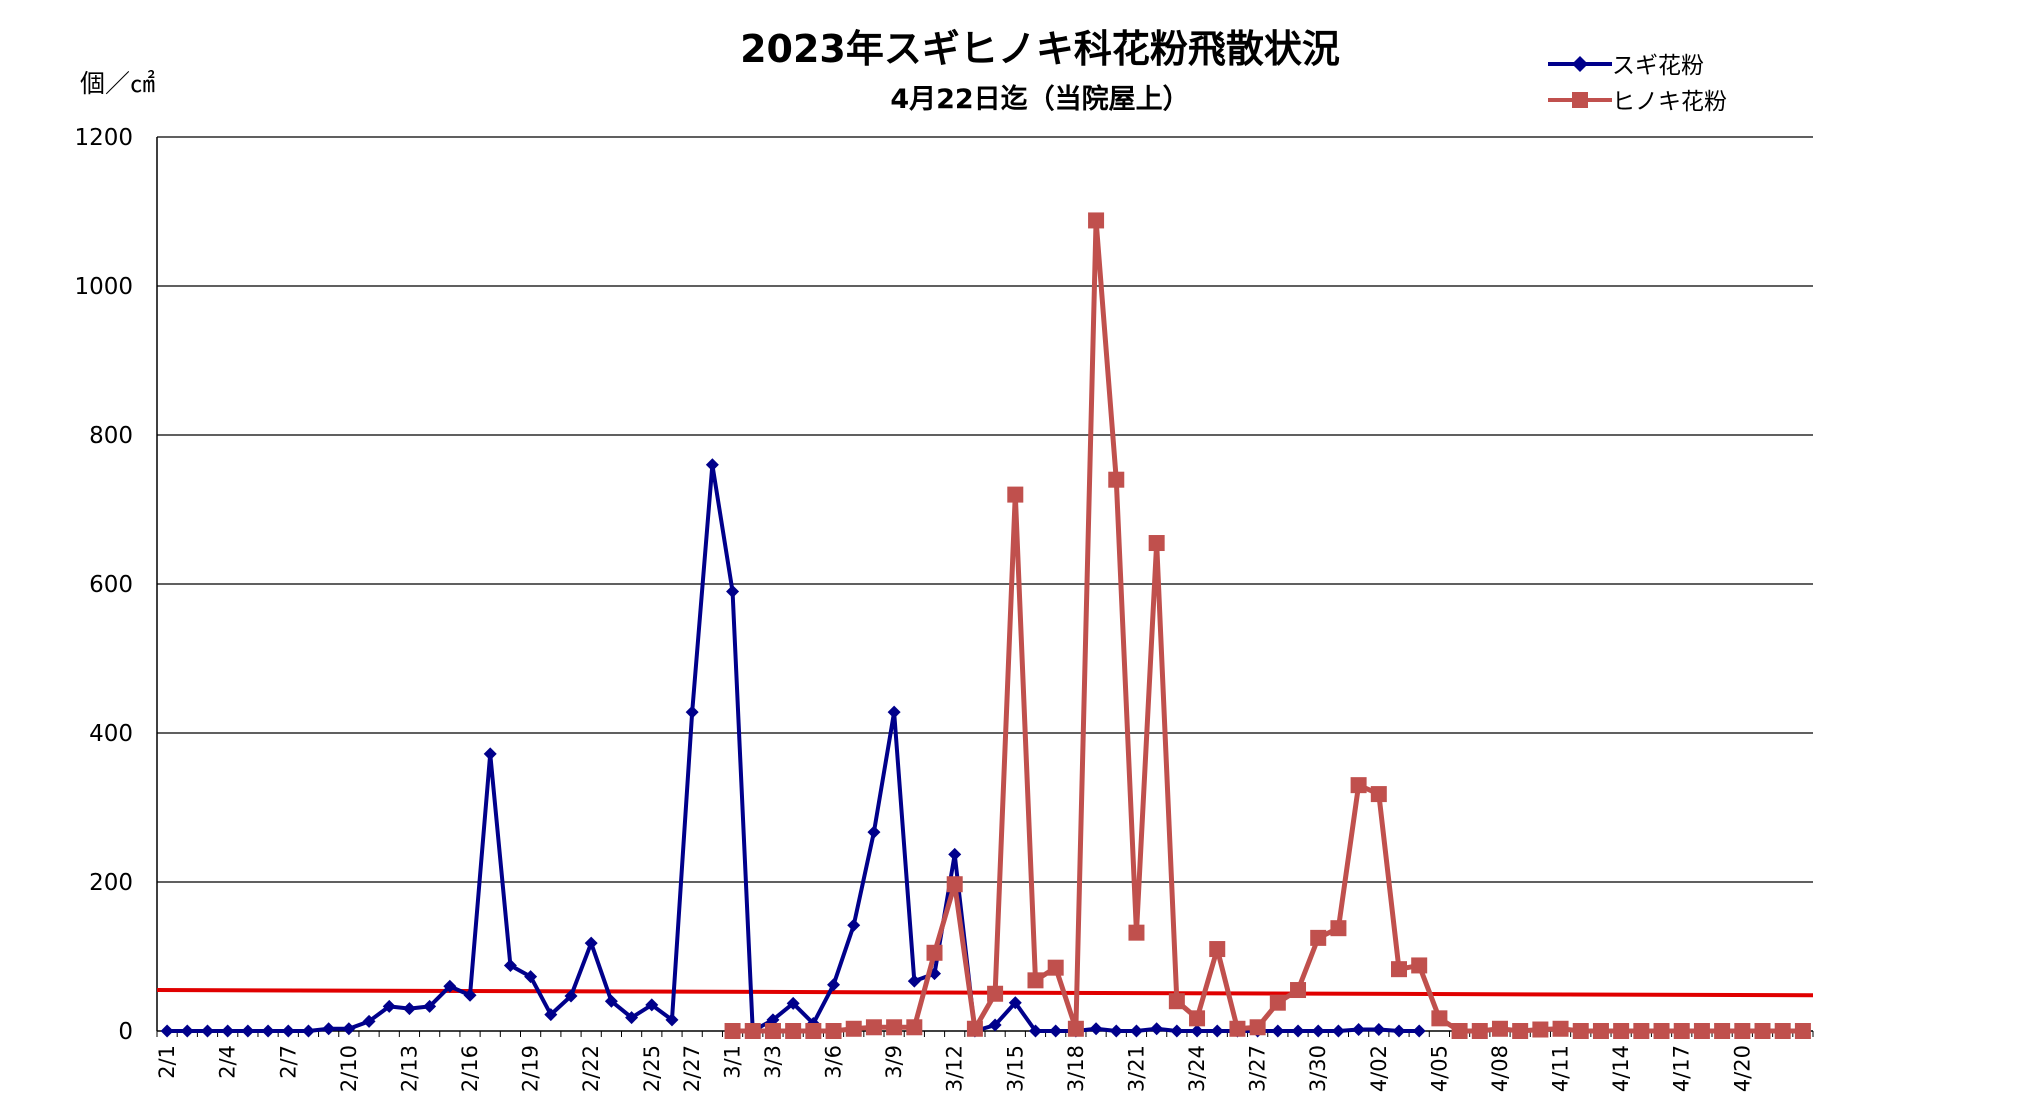 The height and width of the screenshot is (1100, 2032). What do you see at coordinates (111, 585) in the screenshot?
I see `y-tick-label: 600` at bounding box center [111, 585].